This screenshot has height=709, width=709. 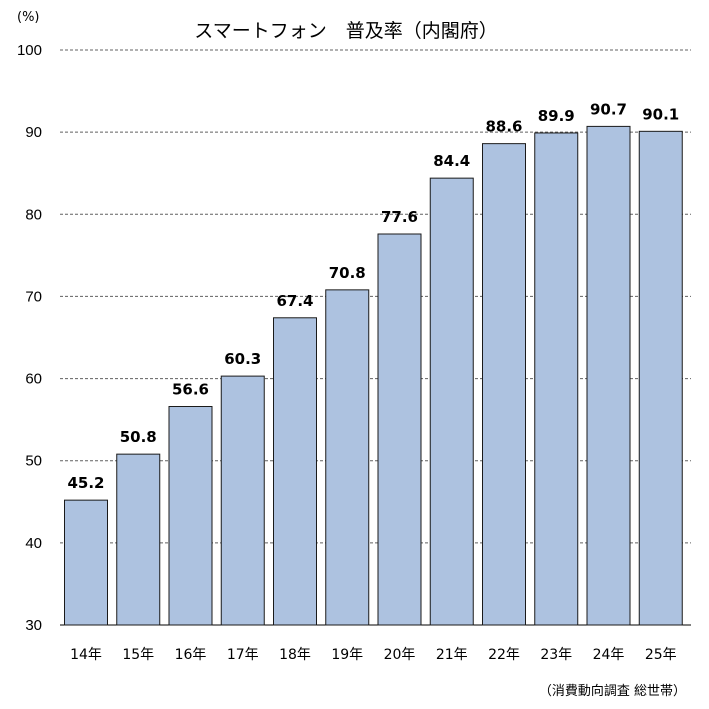 What do you see at coordinates (85, 483) in the screenshot?
I see `value-label: 45.2` at bounding box center [85, 483].